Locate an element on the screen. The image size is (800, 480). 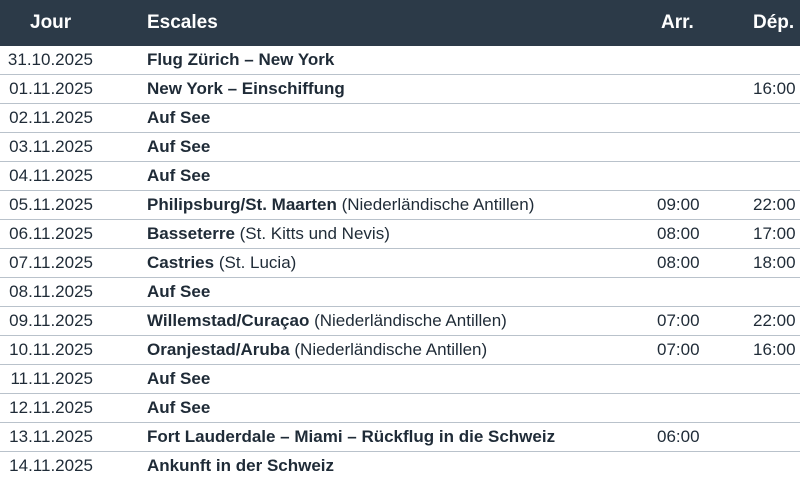
row-date: 01.11.2025 is located at coordinates (51, 88).